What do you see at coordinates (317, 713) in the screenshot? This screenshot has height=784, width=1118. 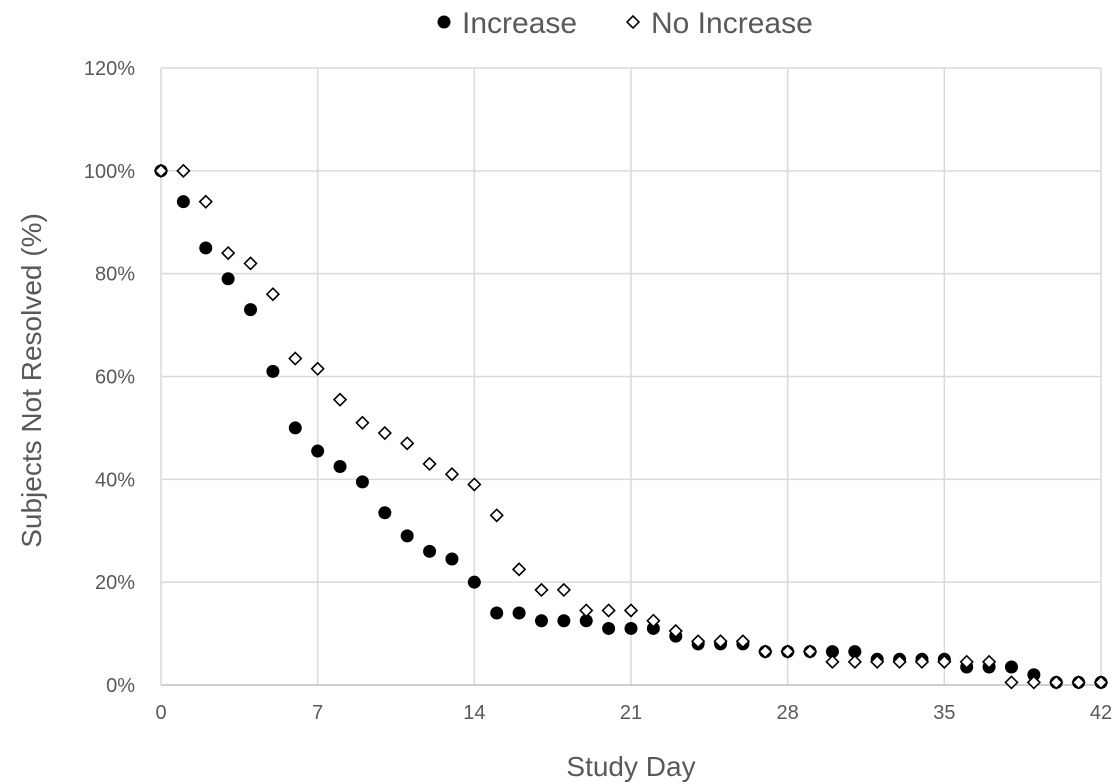 I see `x-tick-label: 7` at bounding box center [317, 713].